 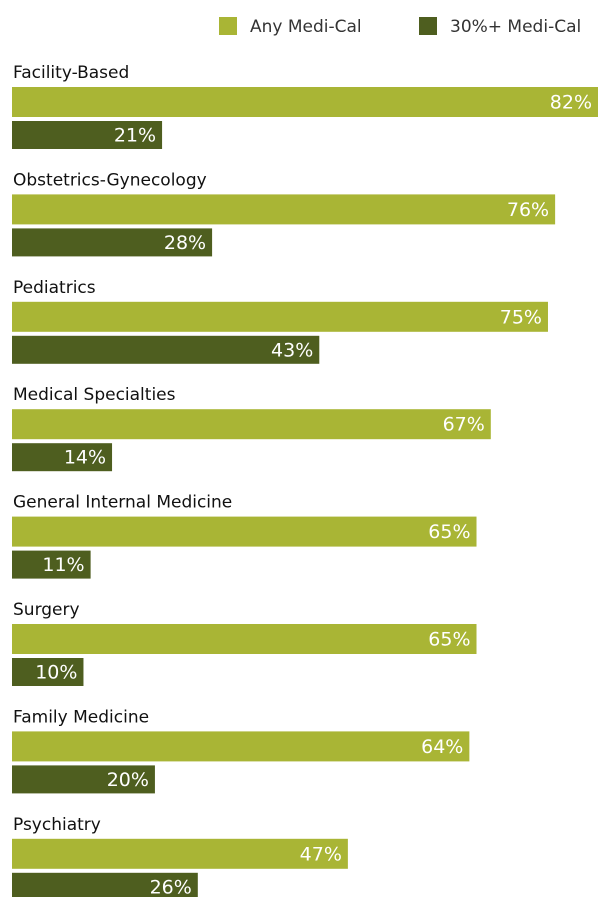 What do you see at coordinates (56, 673) in the screenshot?
I see `value-label: 10%` at bounding box center [56, 673].